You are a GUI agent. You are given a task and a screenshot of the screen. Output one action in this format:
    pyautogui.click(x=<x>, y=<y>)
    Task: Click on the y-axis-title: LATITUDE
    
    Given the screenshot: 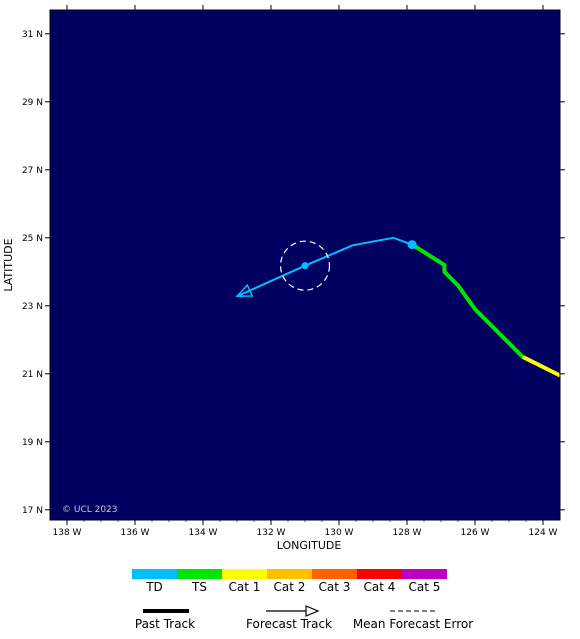 What is the action you would take?
    pyautogui.click(x=8, y=264)
    